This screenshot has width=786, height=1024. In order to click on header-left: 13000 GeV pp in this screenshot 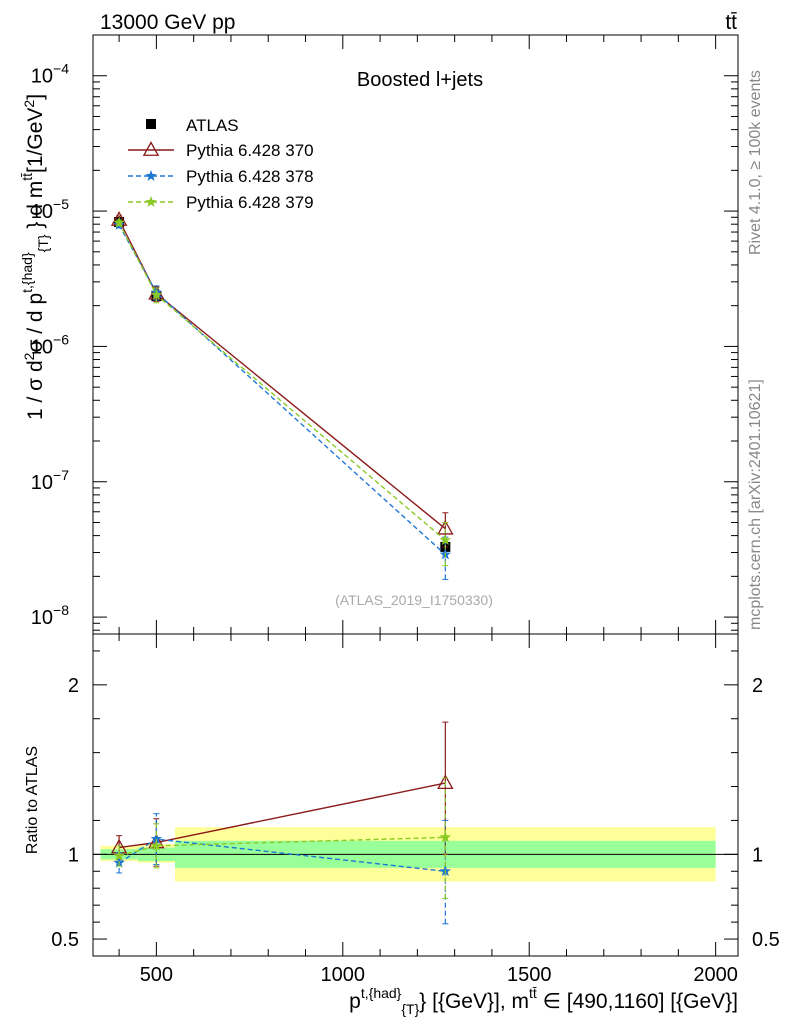, I will do `click(167, 22)`.